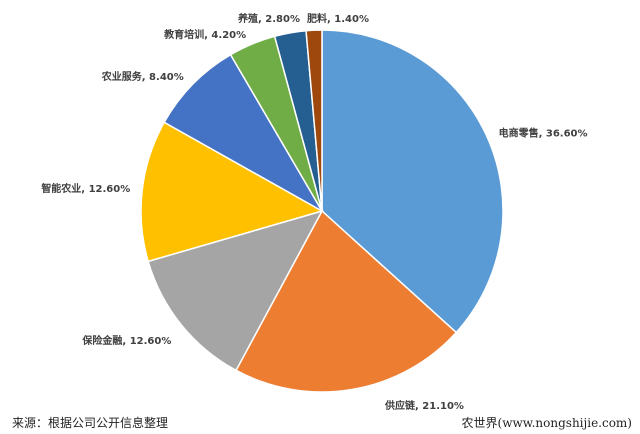  Describe the element at coordinates (424, 405) in the screenshot. I see `slice-label: 供应链, 21.10%` at that location.